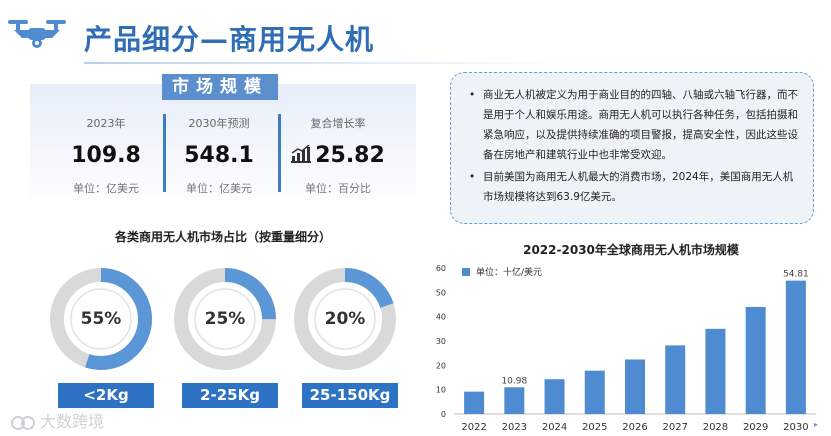 This screenshot has width=831, height=436. I want to click on watermark-logo-icon, so click(23, 422).